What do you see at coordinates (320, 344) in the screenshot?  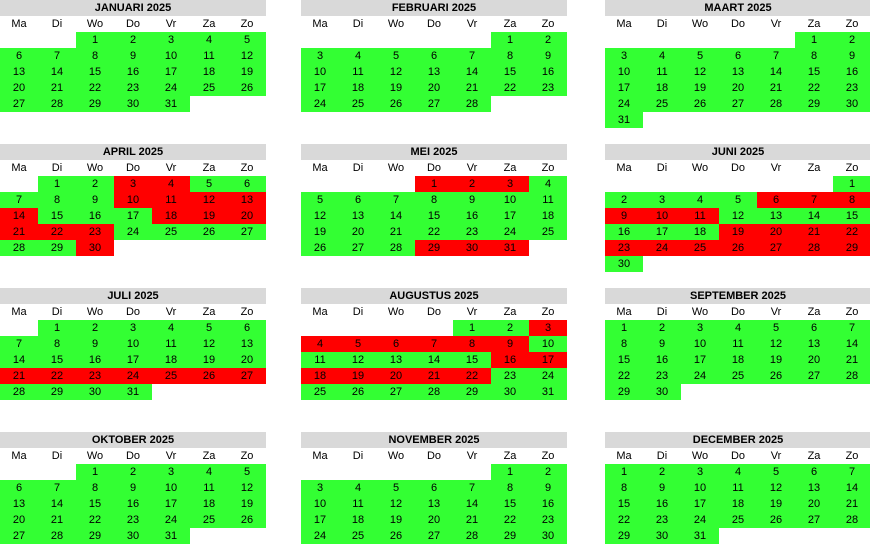 I see `day-cell-booked: 4` at bounding box center [320, 344].